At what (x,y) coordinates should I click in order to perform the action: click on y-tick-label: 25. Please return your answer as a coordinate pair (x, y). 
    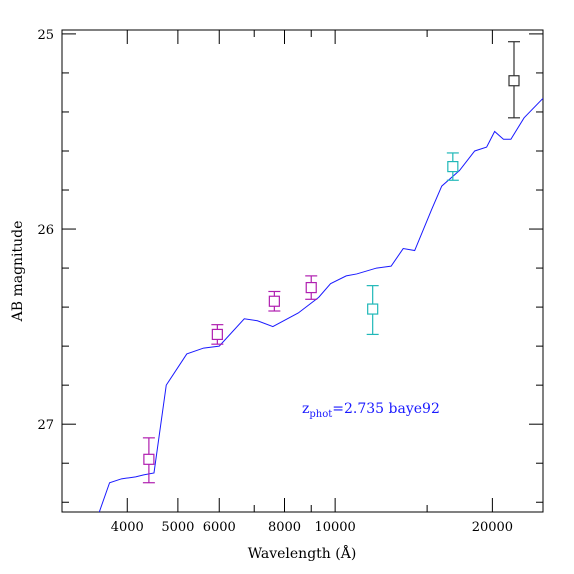
    Looking at the image, I should click on (45, 35).